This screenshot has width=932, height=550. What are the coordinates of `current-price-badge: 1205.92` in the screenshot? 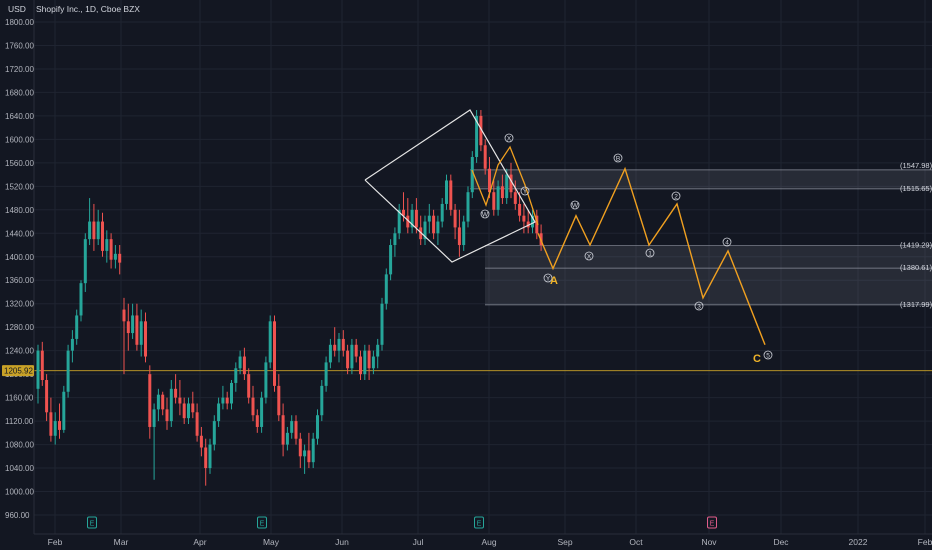 It's located at (18, 371).